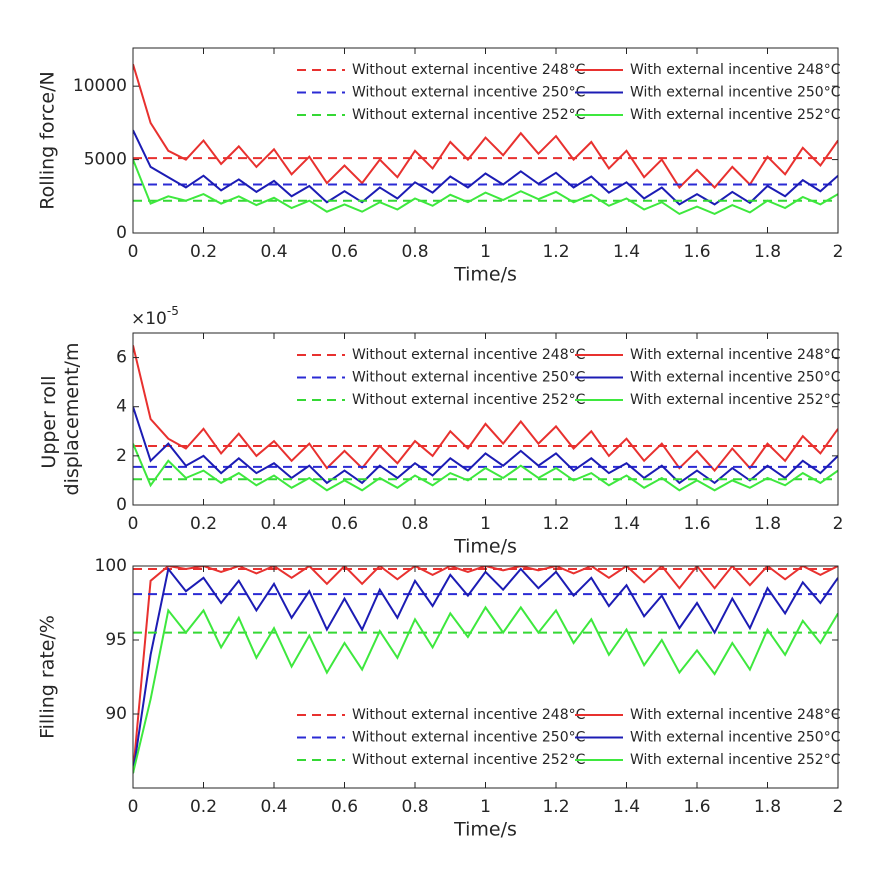 The width and height of the screenshot is (886, 882). What do you see at coordinates (121, 407) in the screenshot?
I see `y-tick-label: 4` at bounding box center [121, 407].